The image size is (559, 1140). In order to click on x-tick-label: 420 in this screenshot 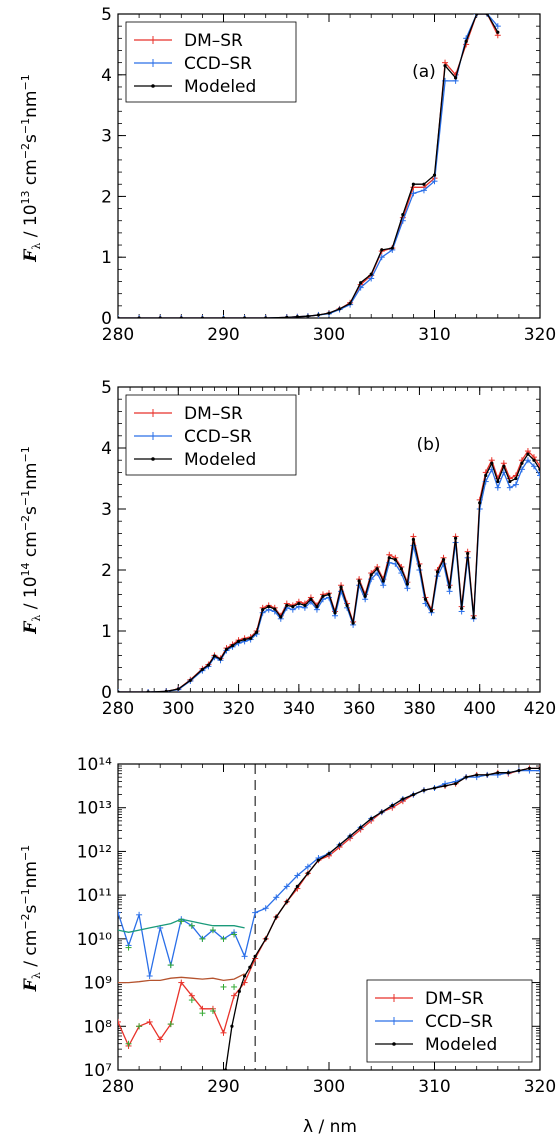, I will do `click(540, 709)`.